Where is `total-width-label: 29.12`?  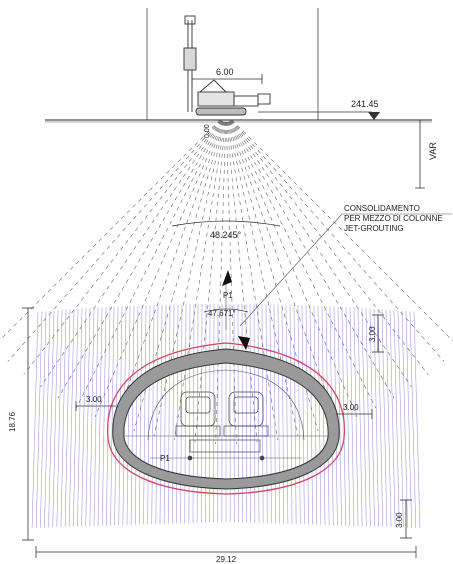 total-width-label: 29.12 is located at coordinates (226, 559).